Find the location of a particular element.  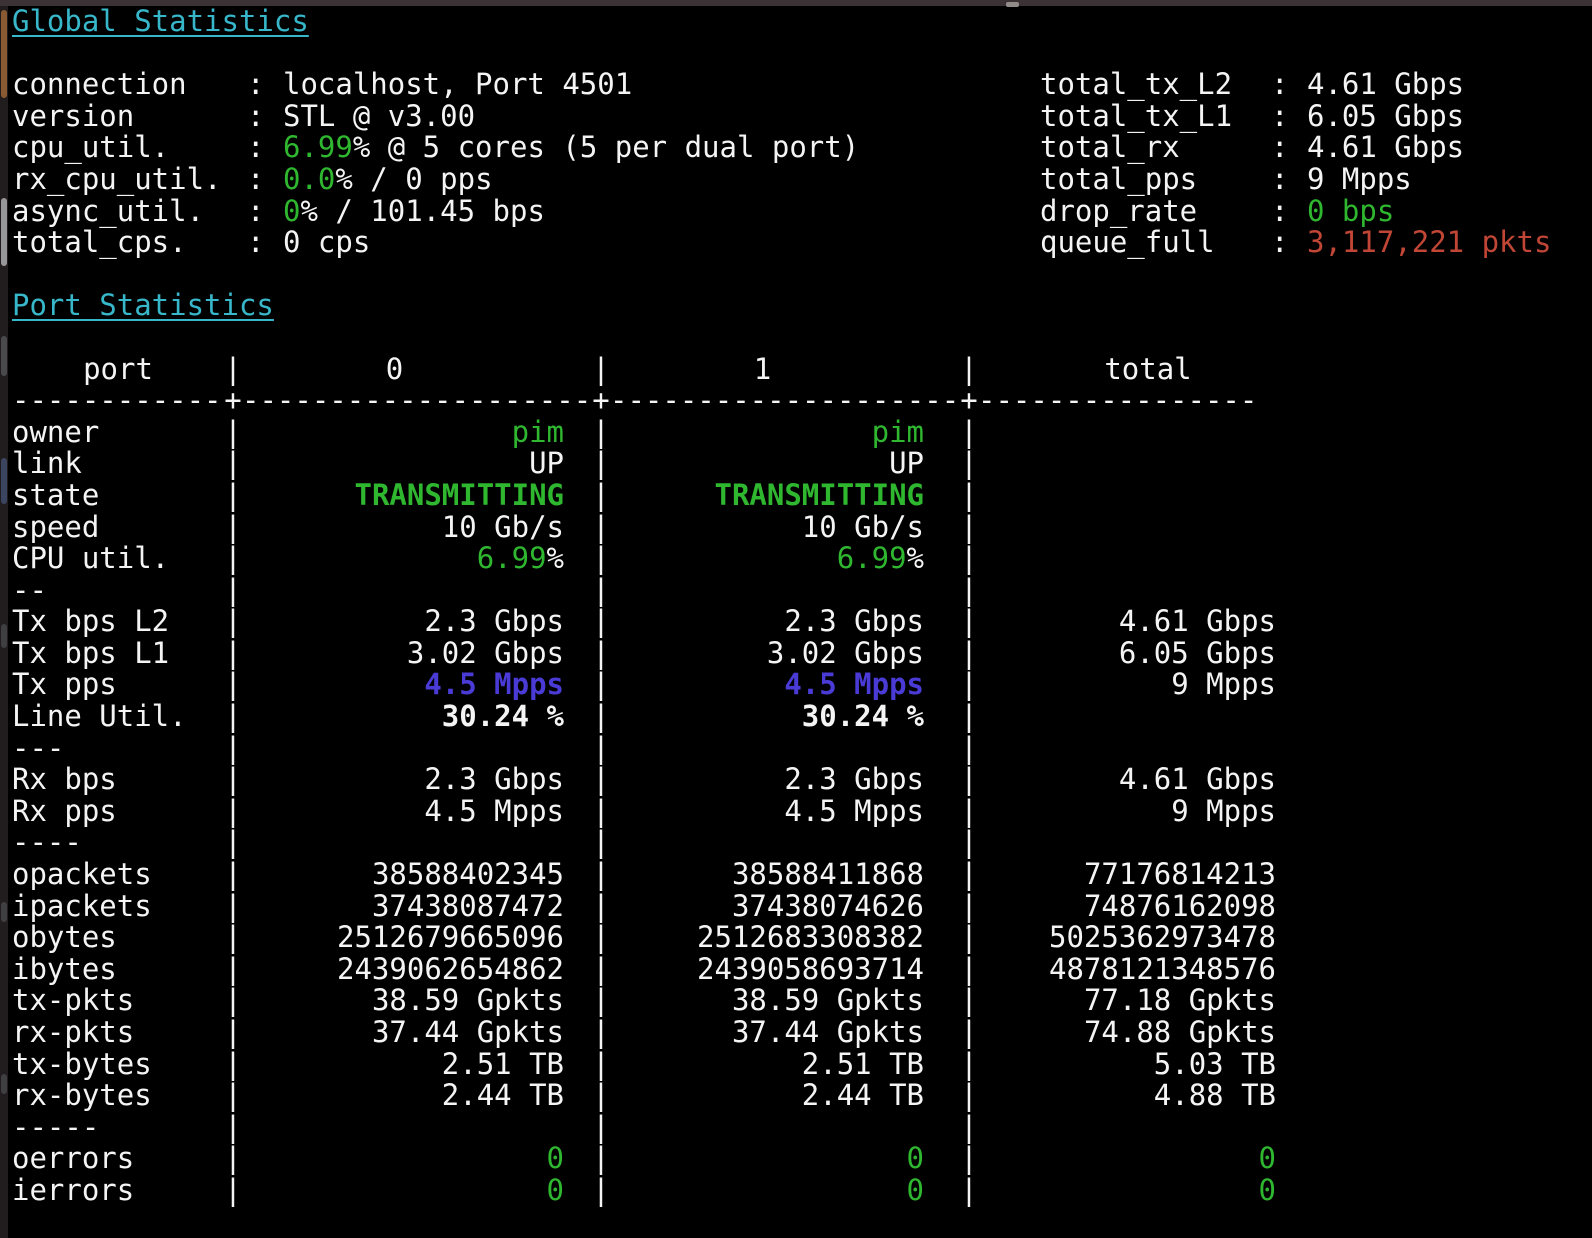

table-row-ierrors: ierrors | 0 | 0 | 0 is located at coordinates (802, 1189).